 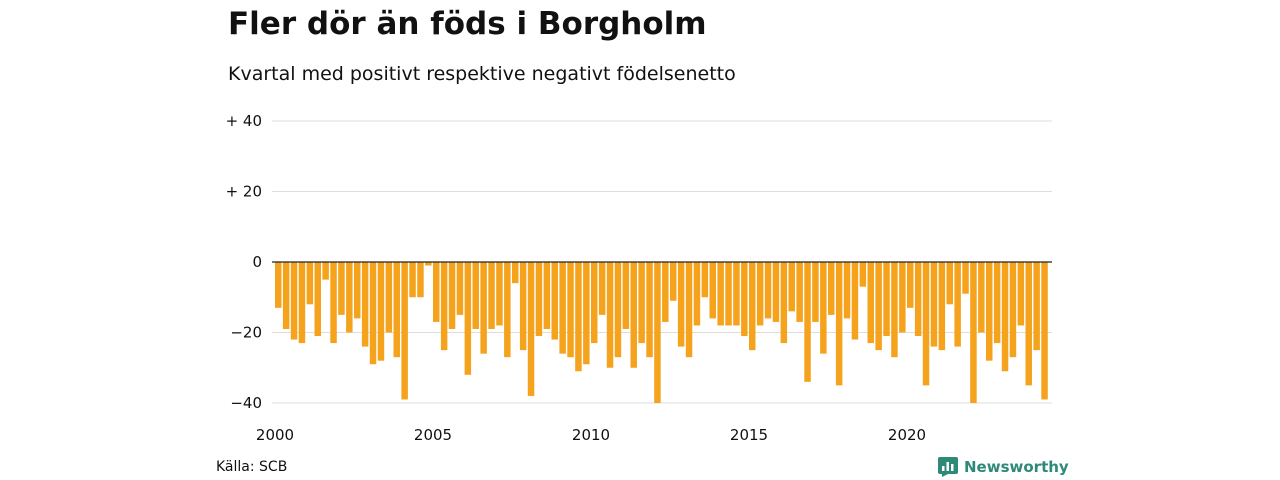 What do you see at coordinates (907, 435) in the screenshot?
I see `x-tick-label: 2020` at bounding box center [907, 435].